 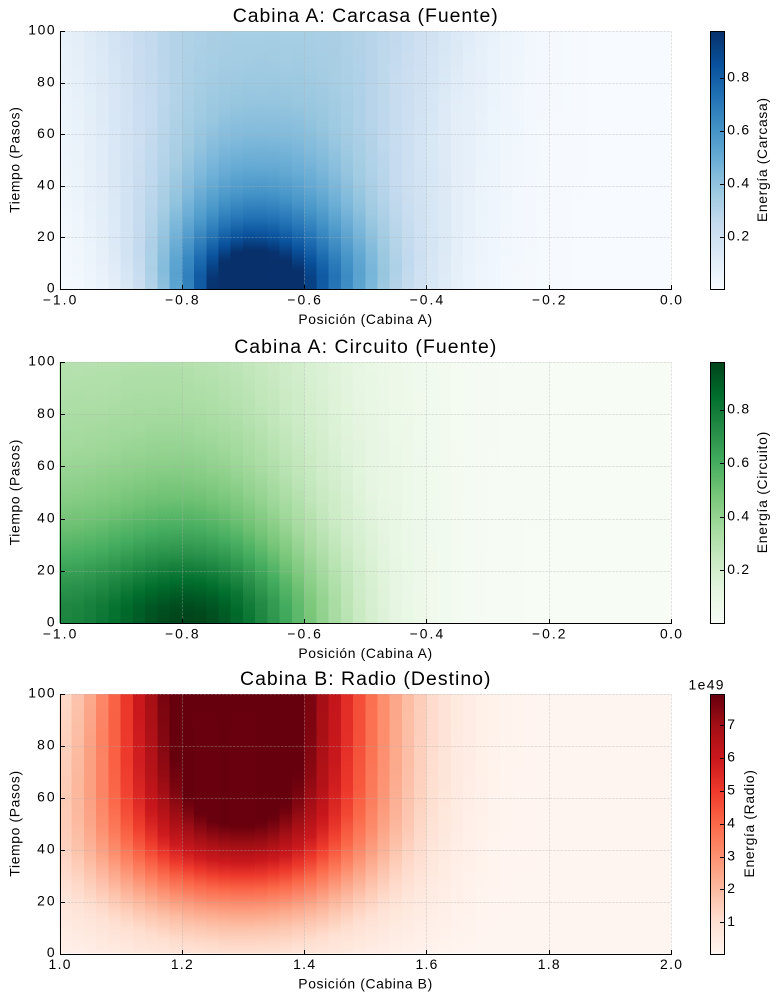 I want to click on svg-text: Cabina A: Carcasa (Fuente), so click(x=365, y=16).